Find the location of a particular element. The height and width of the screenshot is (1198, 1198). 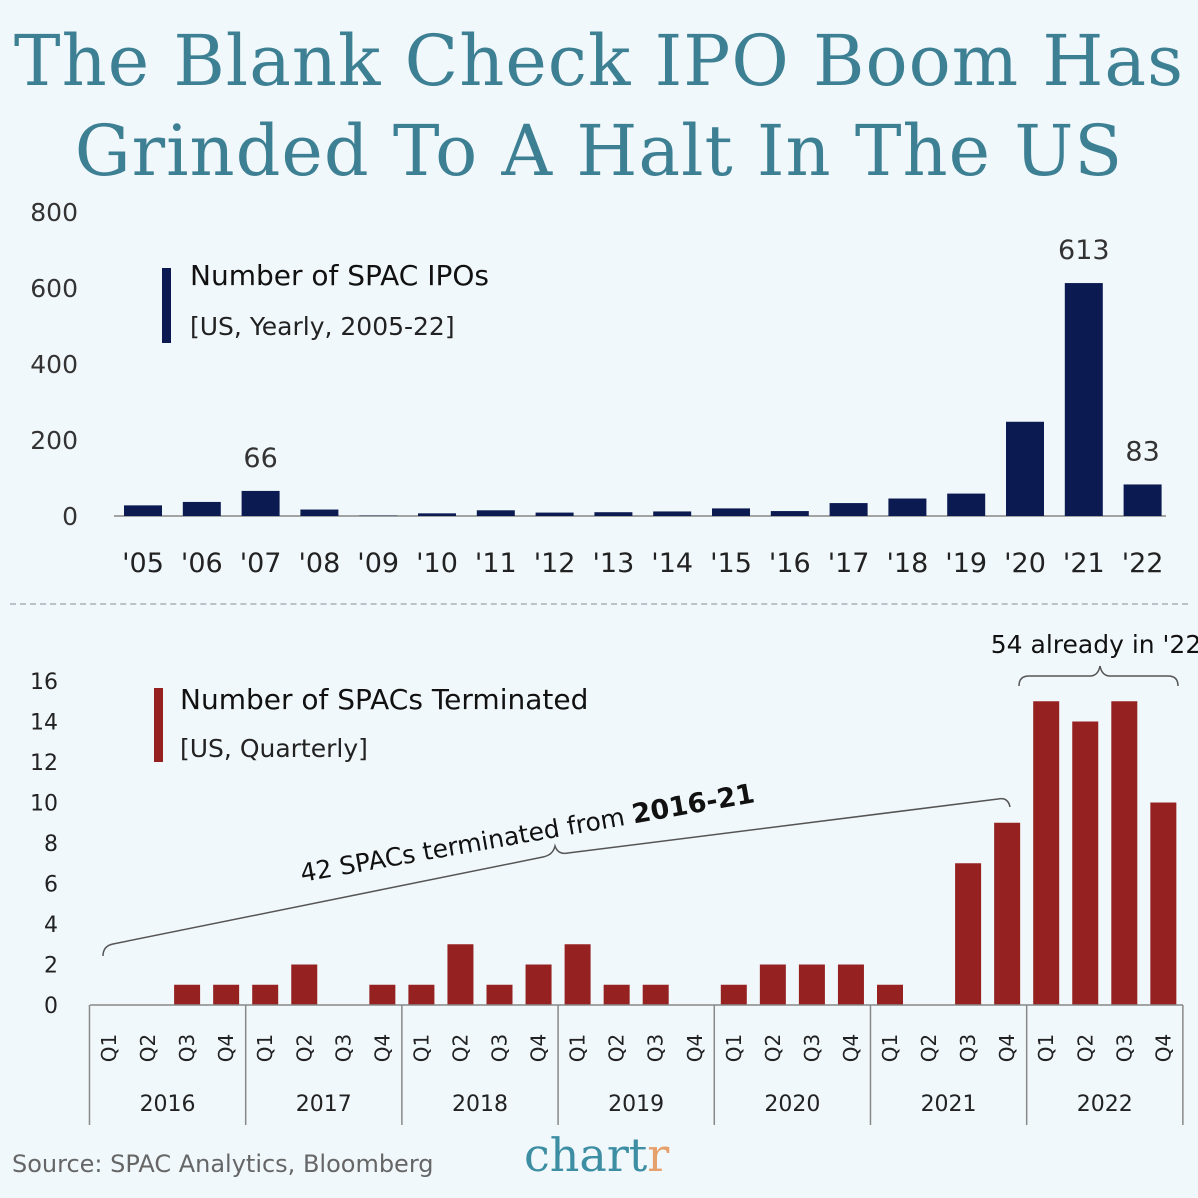

annotation-2016-21-text: 42 SPACs terminated from is located at coordinates (466, 844).